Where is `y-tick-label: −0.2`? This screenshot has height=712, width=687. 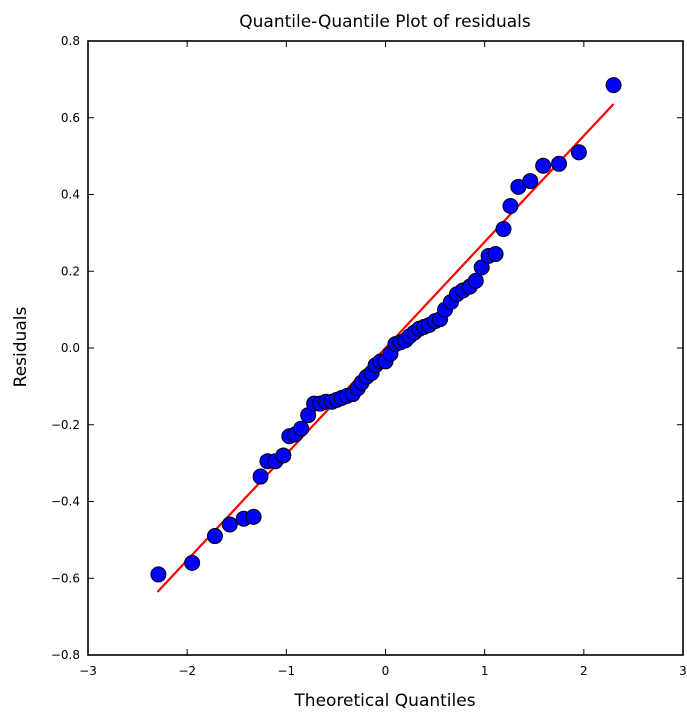
y-tick-label: −0.2 is located at coordinates (65, 425).